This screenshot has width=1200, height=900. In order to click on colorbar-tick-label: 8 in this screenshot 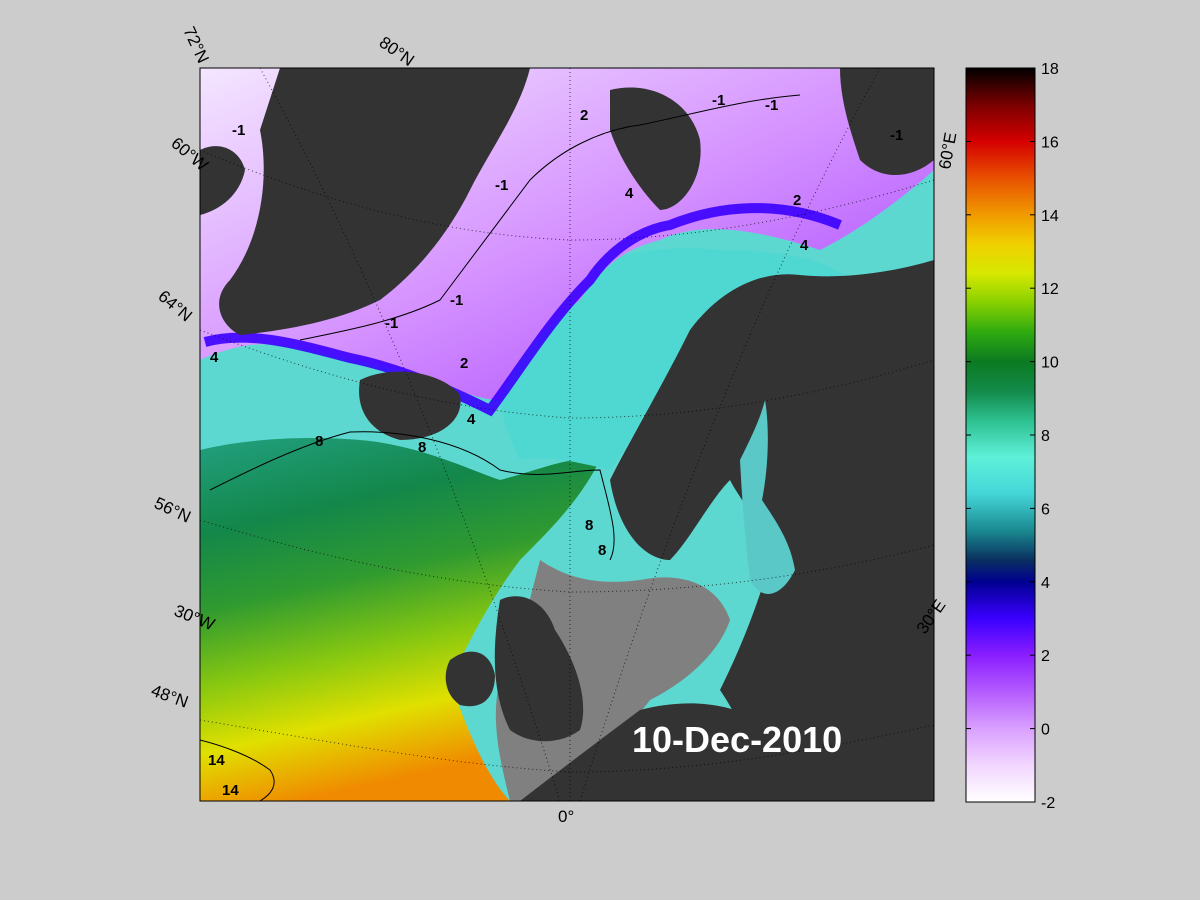, I will do `click(1045, 436)`.